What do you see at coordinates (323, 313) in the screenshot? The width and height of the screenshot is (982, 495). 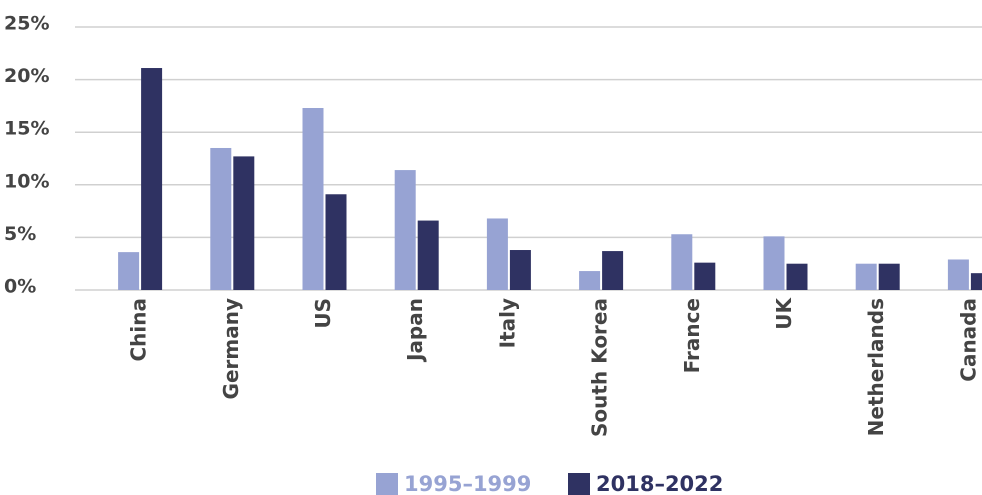 I see `x-tick-label: US` at bounding box center [323, 313].